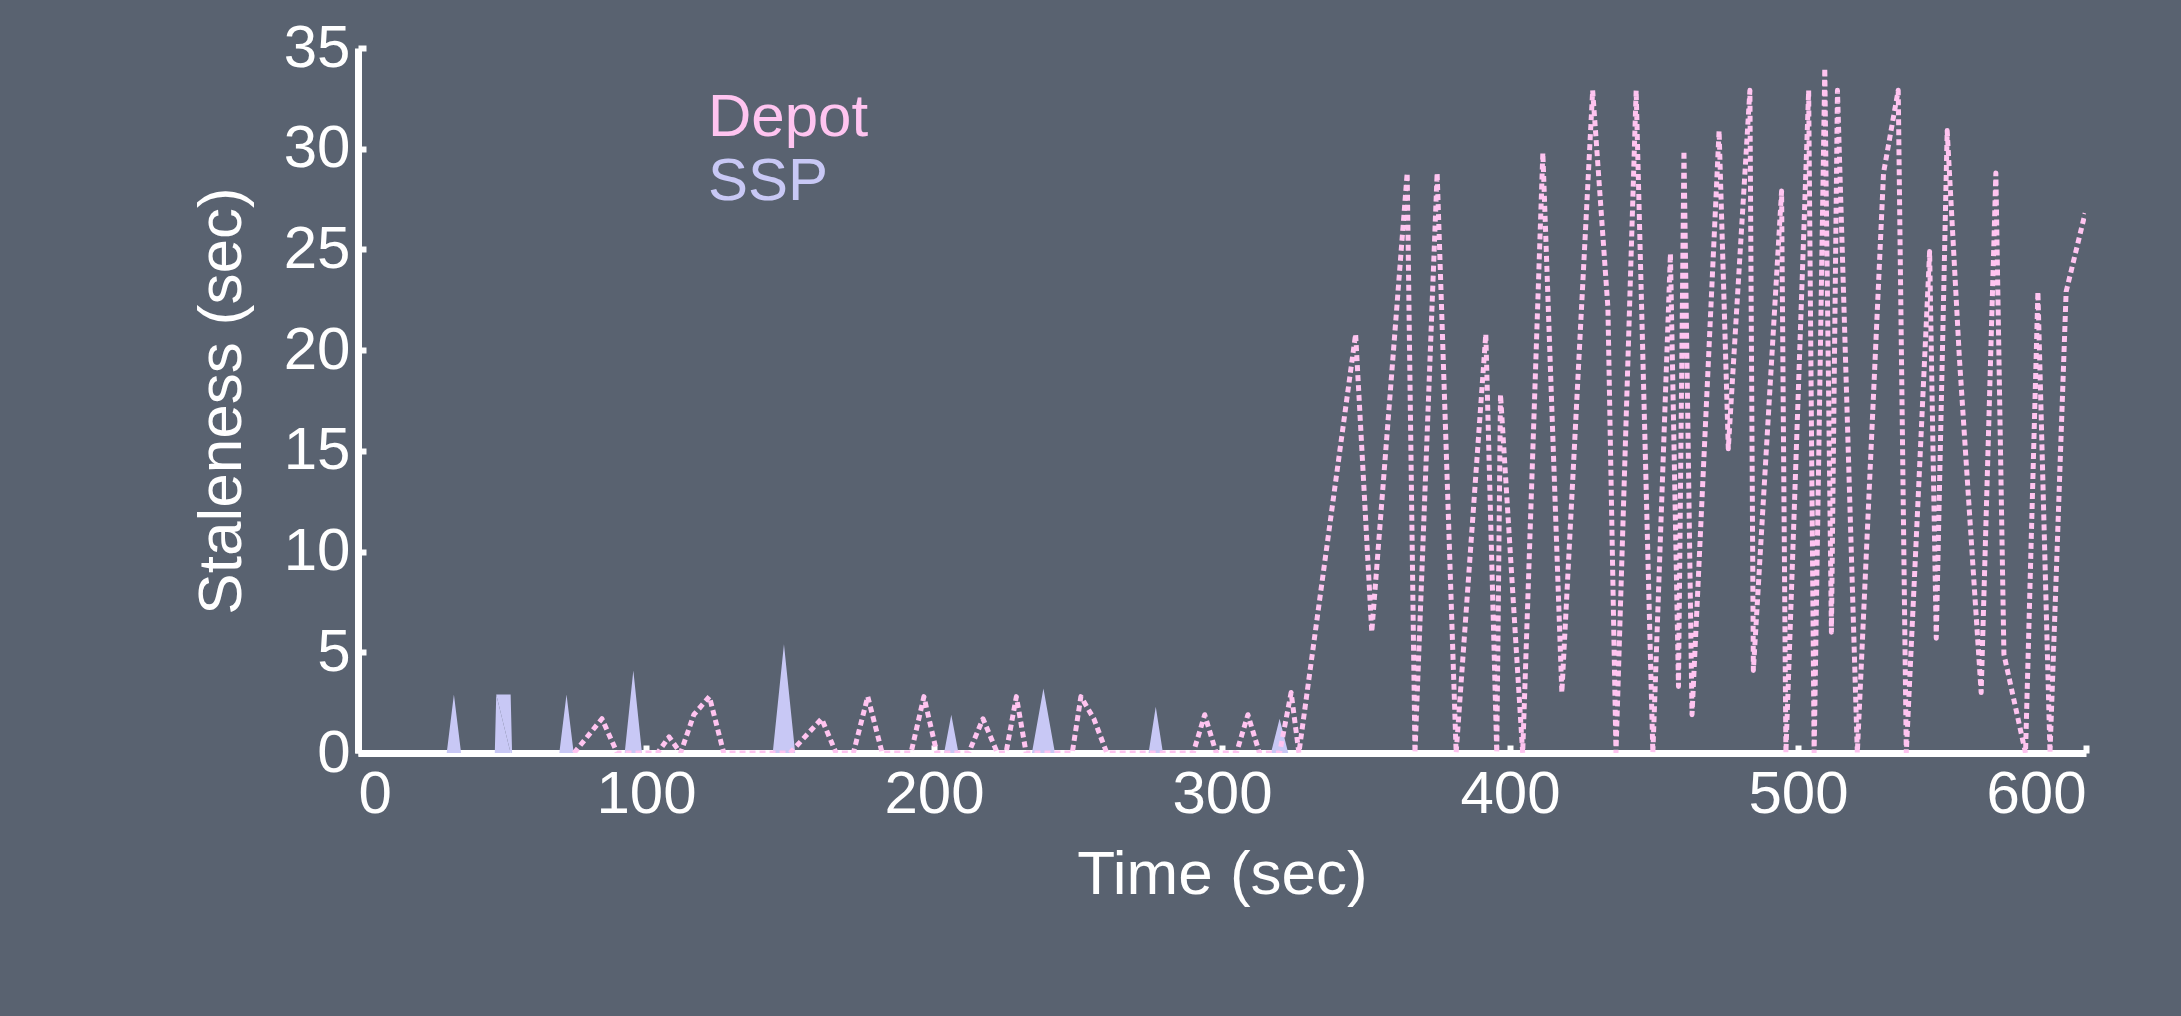  What do you see at coordinates (2036, 792) in the screenshot?
I see `x-tick-label: 600` at bounding box center [2036, 792].